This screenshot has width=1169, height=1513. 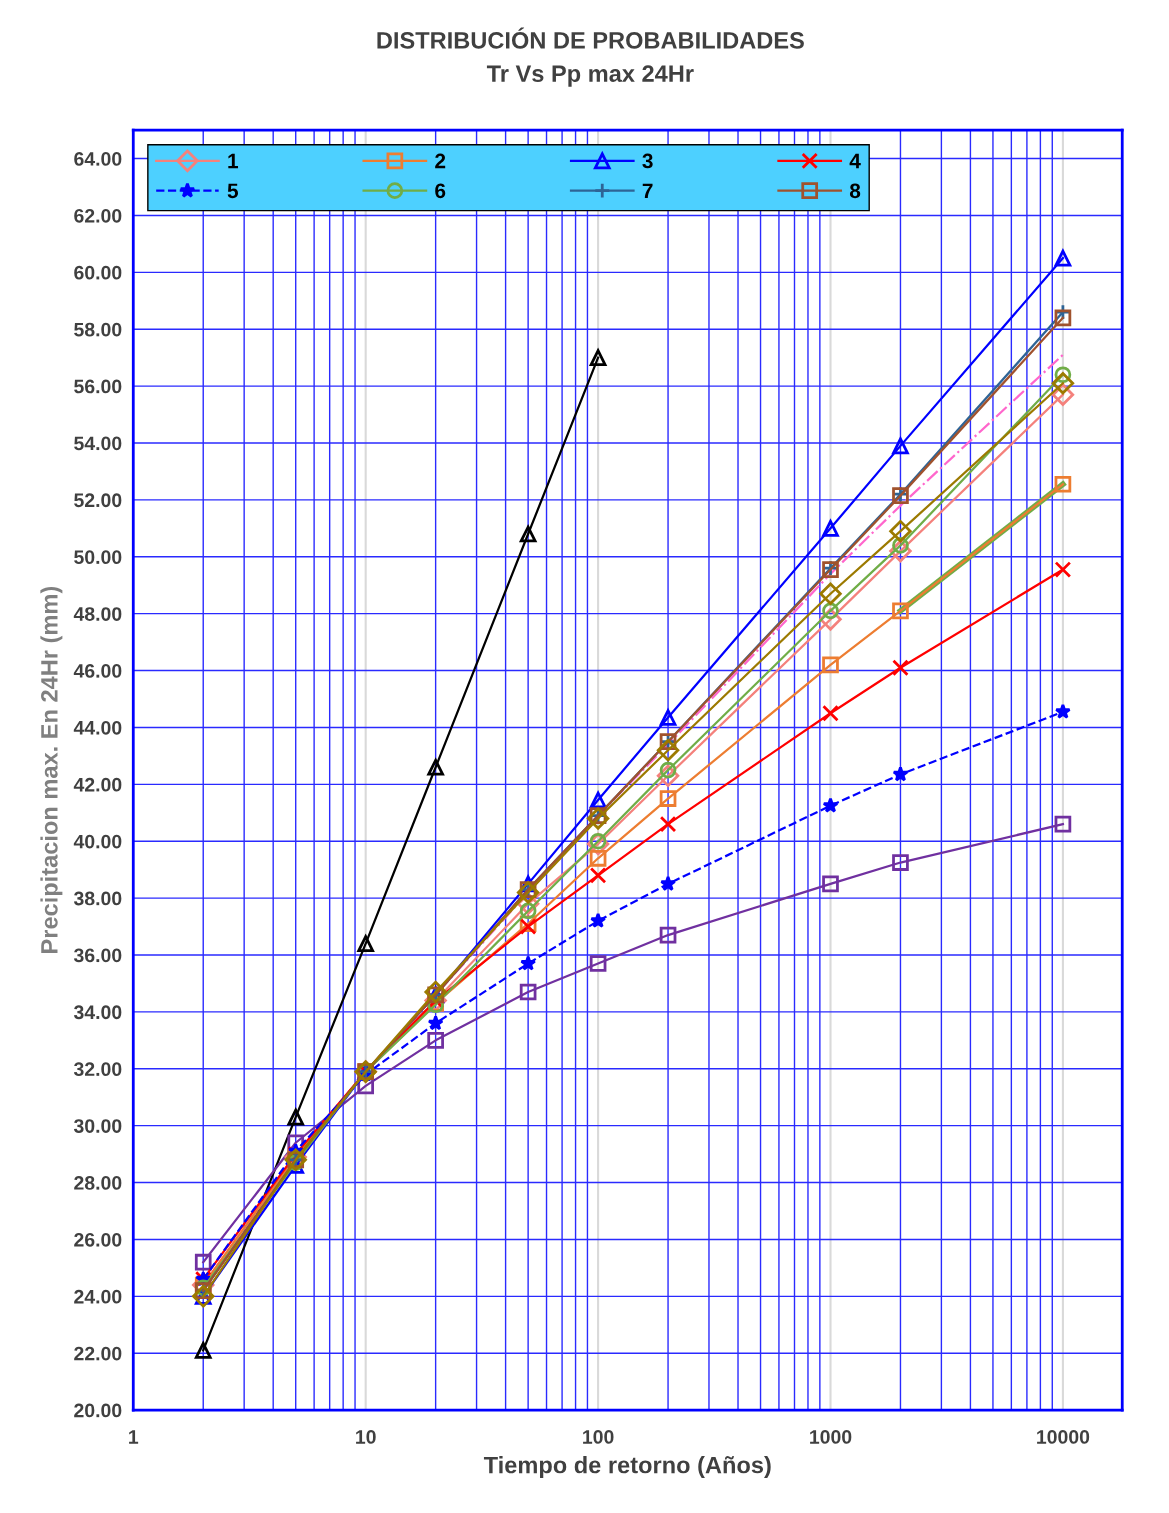 What do you see at coordinates (98, 1183) in the screenshot?
I see `y-tick-label: 28.00` at bounding box center [98, 1183].